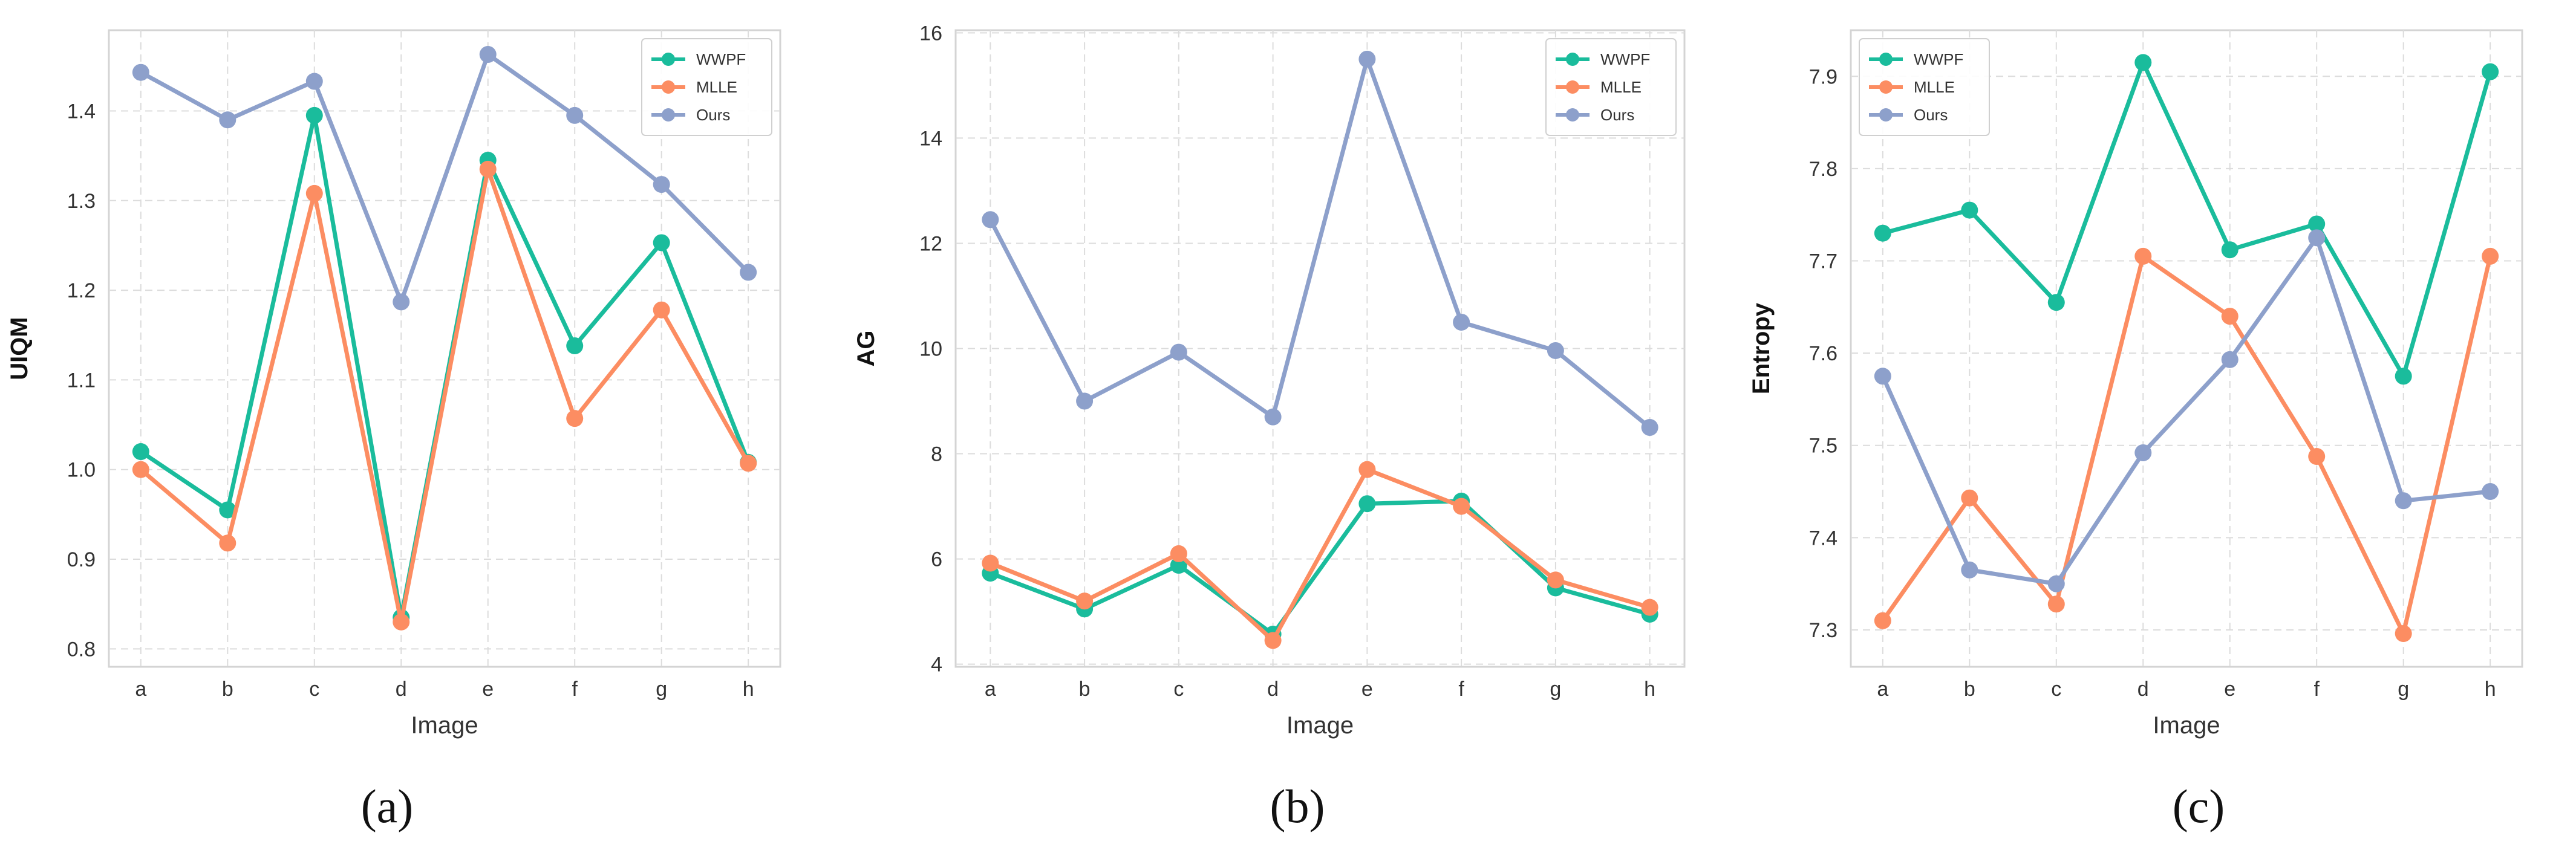 This screenshot has height=853, width=2576. I want to click on y-axis-label: AG, so click(866, 349).